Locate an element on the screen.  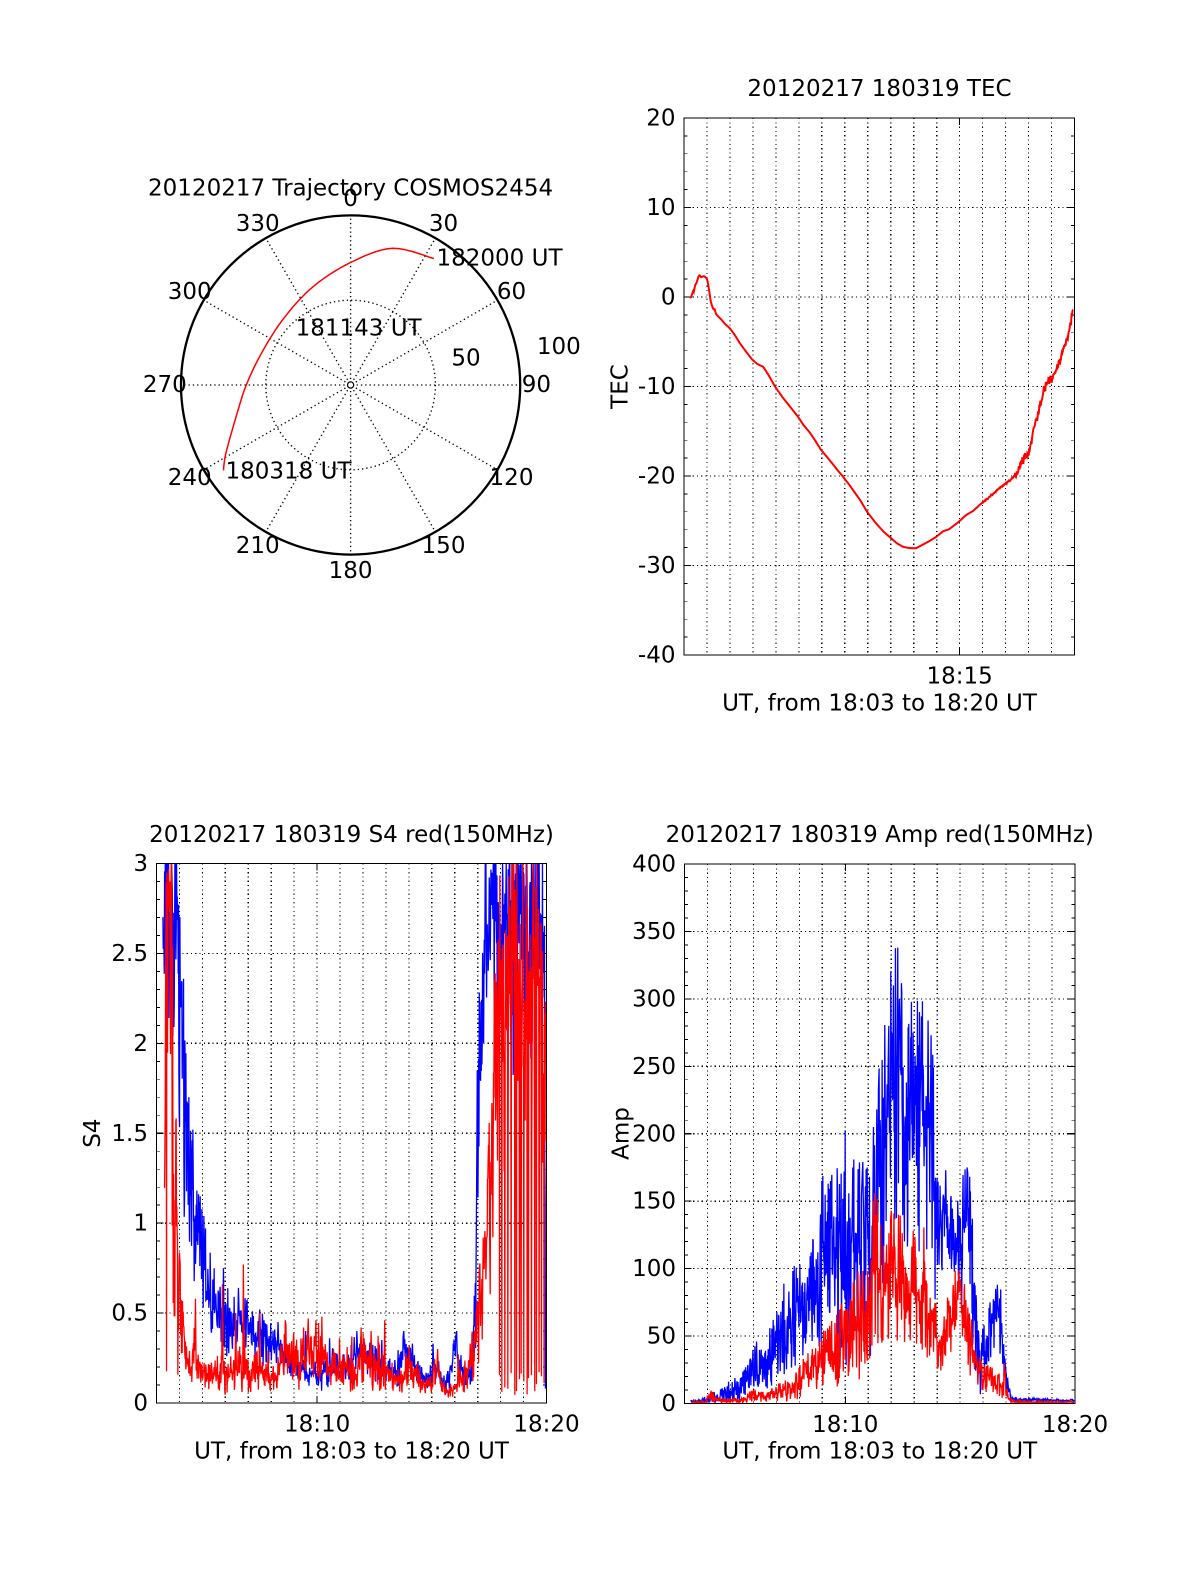
satellite-trajectory-line is located at coordinates (328, 359).